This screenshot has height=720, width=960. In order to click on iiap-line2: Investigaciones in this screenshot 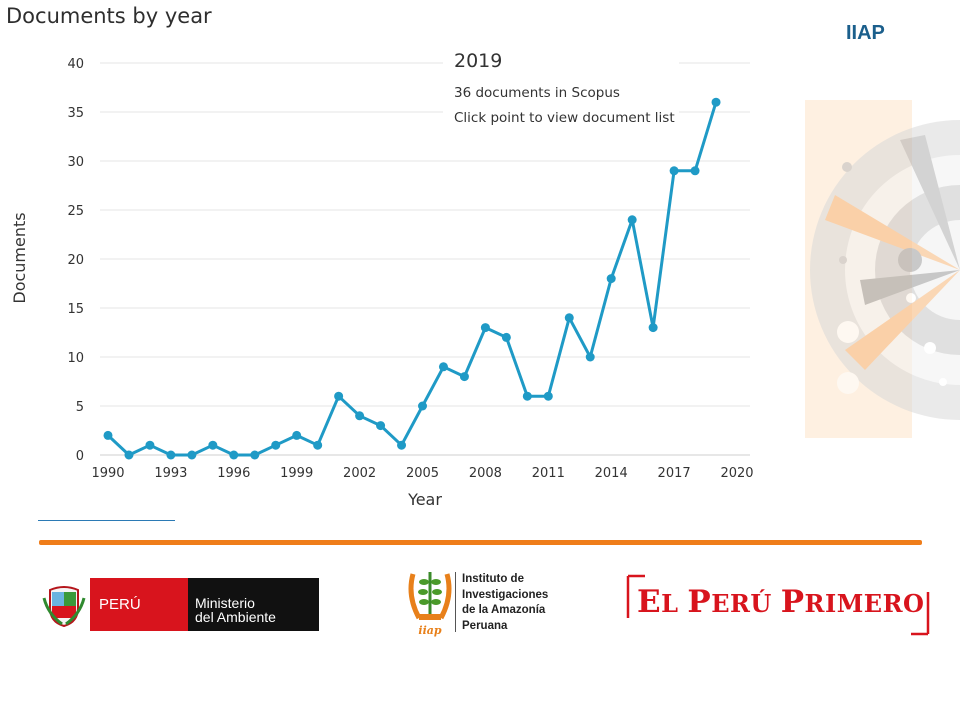, I will do `click(505, 594)`.